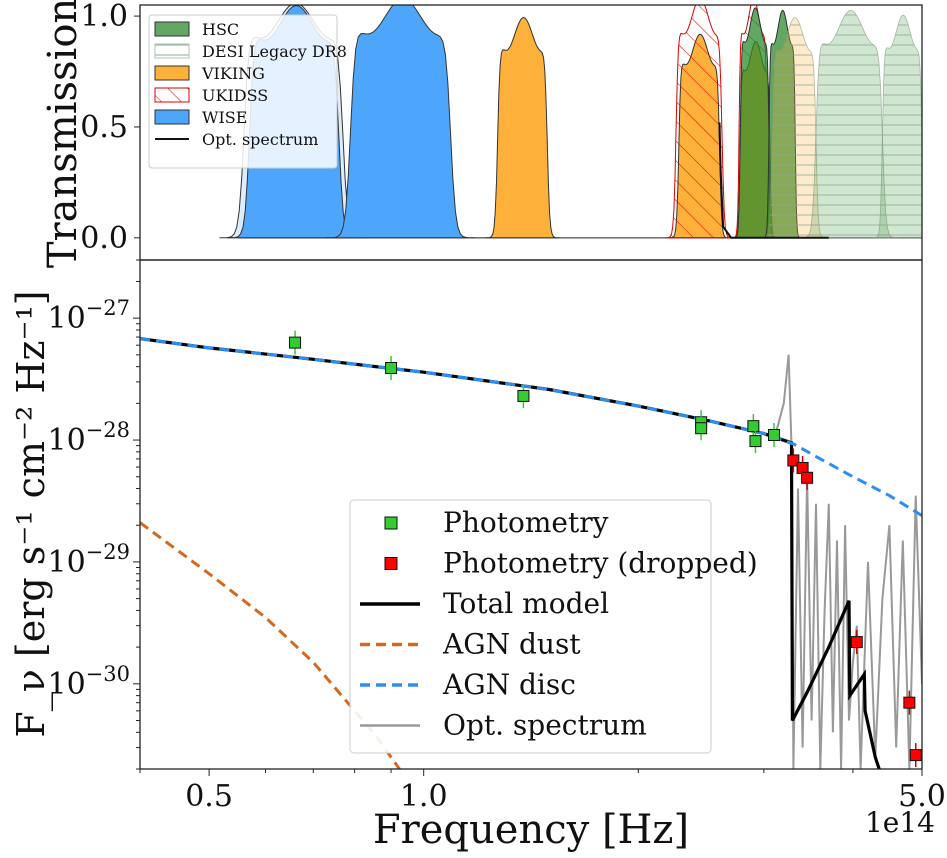 The image size is (947, 858). I want to click on legend-swatch-viking, so click(172, 73).